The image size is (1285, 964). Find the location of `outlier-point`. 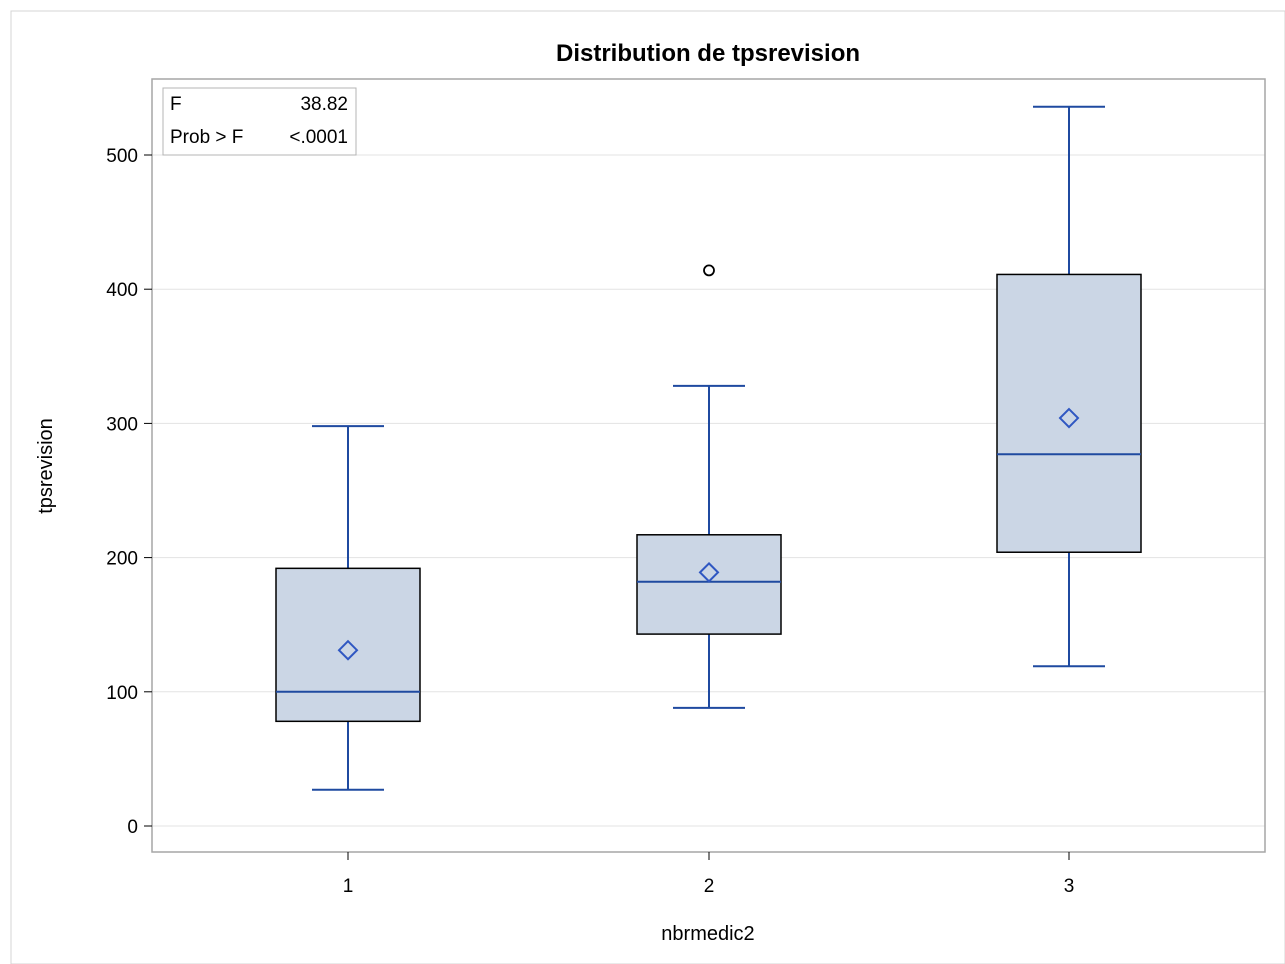

outlier-point is located at coordinates (709, 270).